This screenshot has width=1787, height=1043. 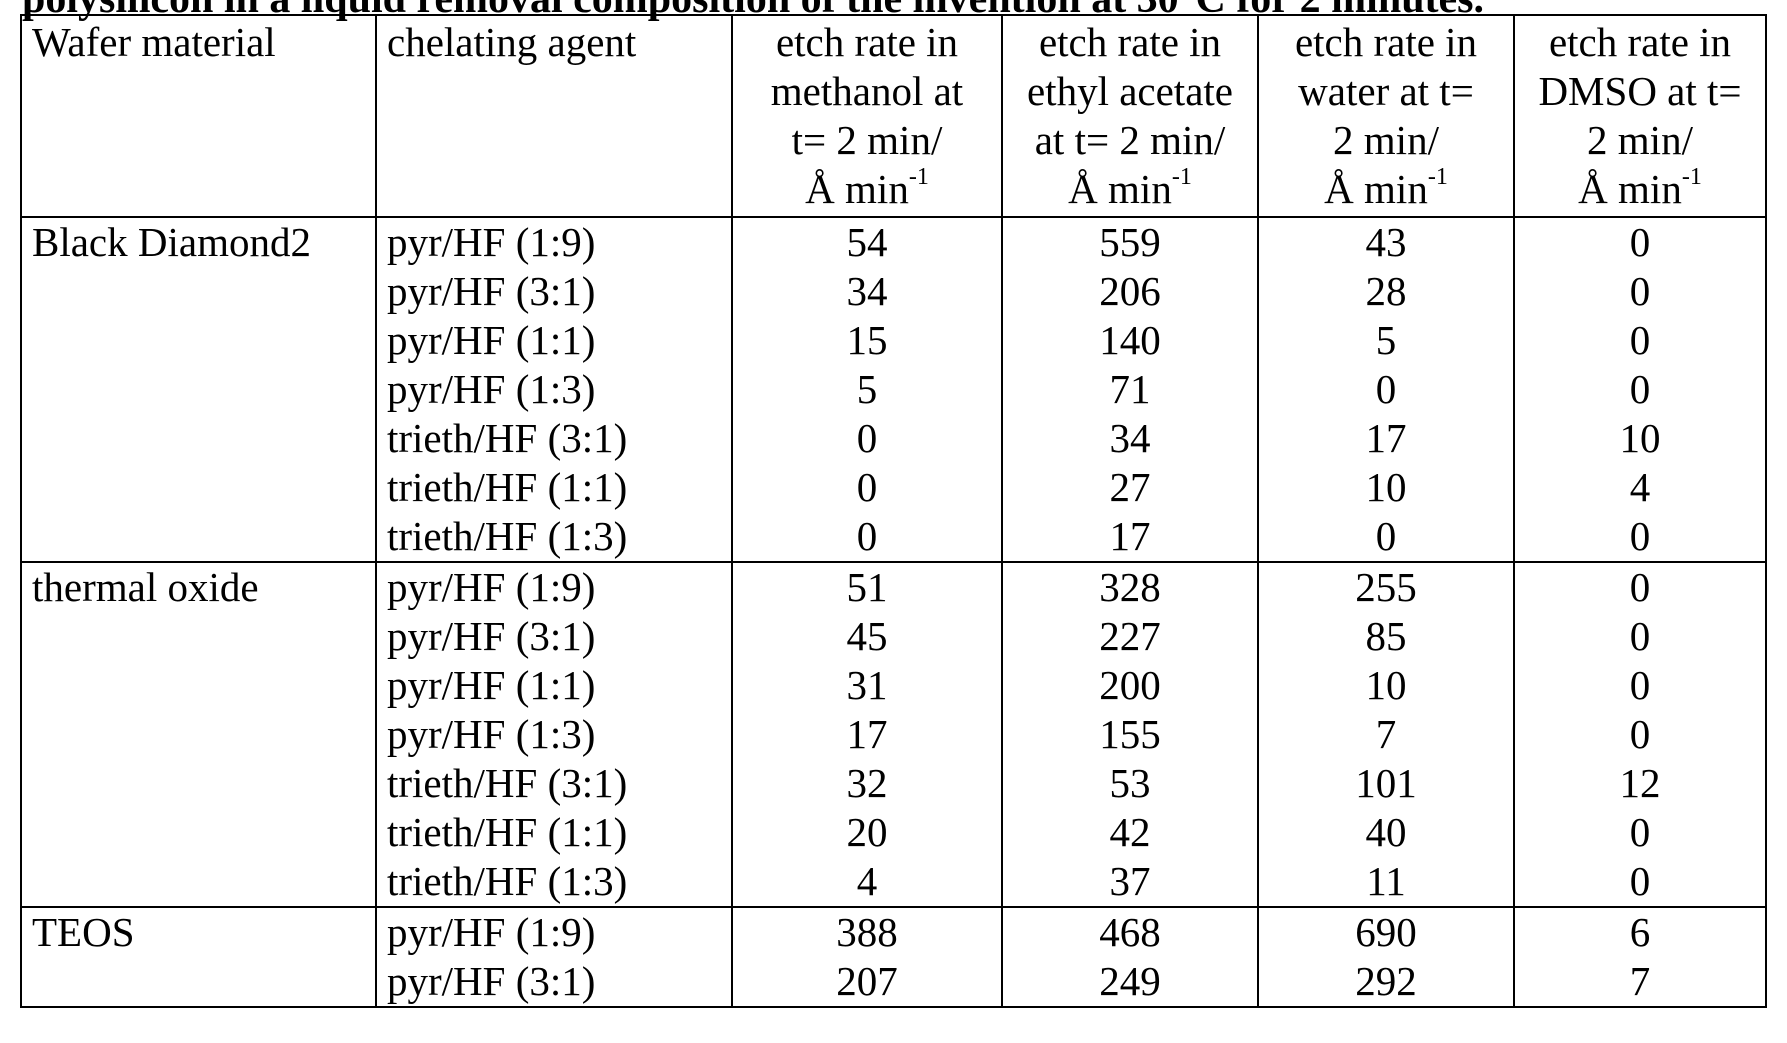 What do you see at coordinates (1386, 734) in the screenshot?
I see `cell-water: 7` at bounding box center [1386, 734].